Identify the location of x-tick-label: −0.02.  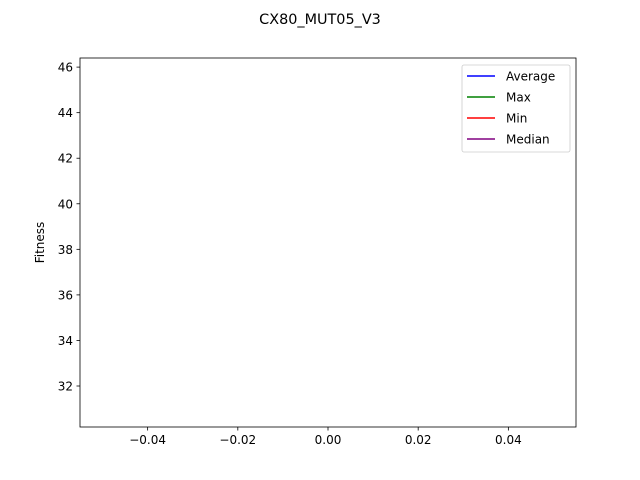
(237, 440).